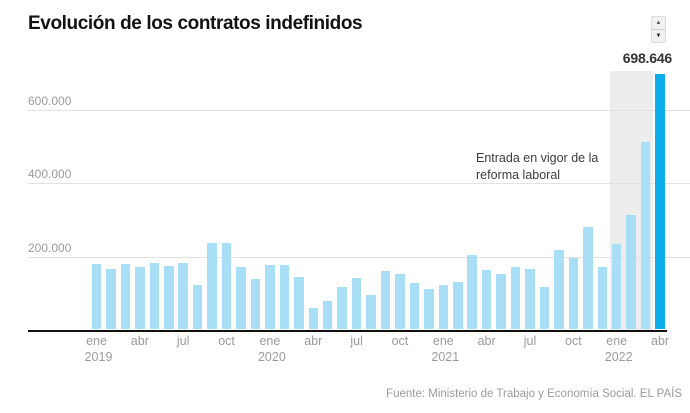 Image resolution: width=690 pixels, height=413 pixels. I want to click on y-axis-tick-label: 200.000, so click(50, 247).